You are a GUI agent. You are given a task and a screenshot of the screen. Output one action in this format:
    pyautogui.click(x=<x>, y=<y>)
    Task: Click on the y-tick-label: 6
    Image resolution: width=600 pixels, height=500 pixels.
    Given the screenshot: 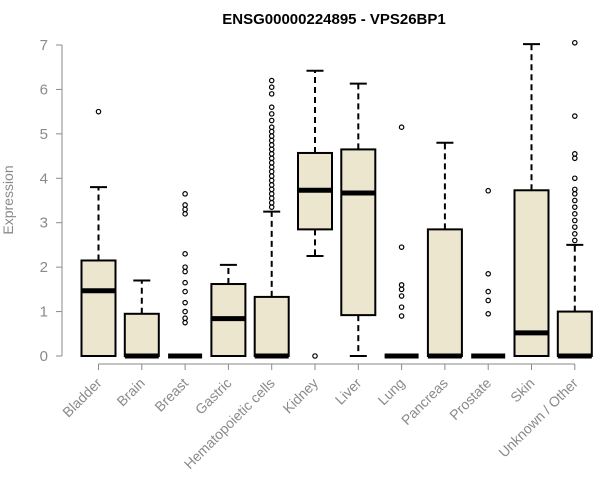 What is the action you would take?
    pyautogui.click(x=44, y=89)
    